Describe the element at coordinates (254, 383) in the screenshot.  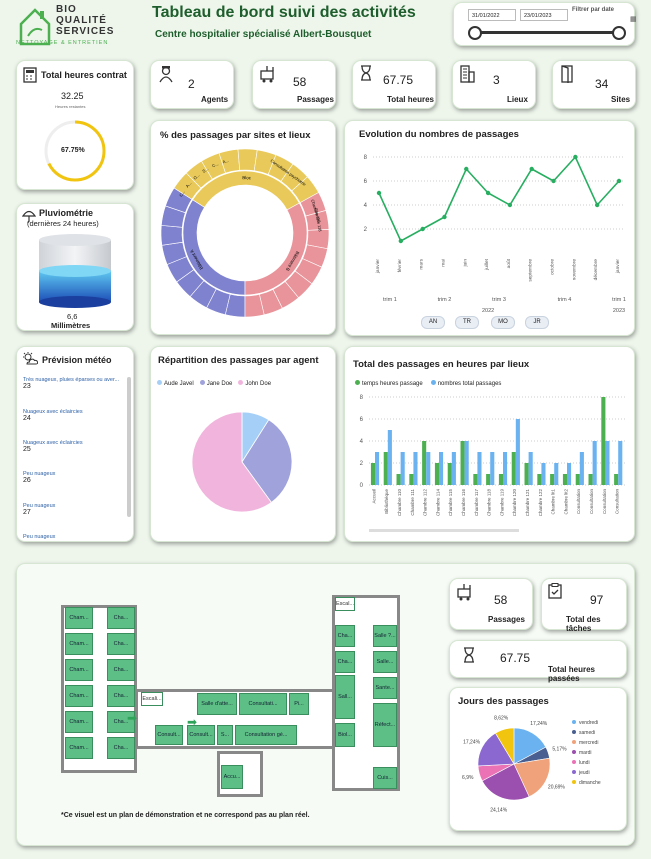
I see `agent-legend-item: John Doe` at that location.